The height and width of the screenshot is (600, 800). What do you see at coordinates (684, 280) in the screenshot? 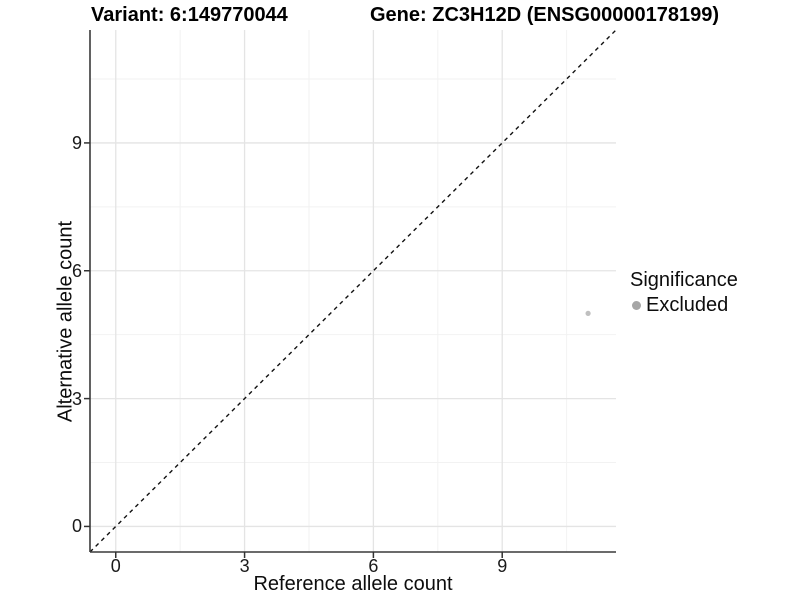
I see `legend-title: Significance` at bounding box center [684, 280].